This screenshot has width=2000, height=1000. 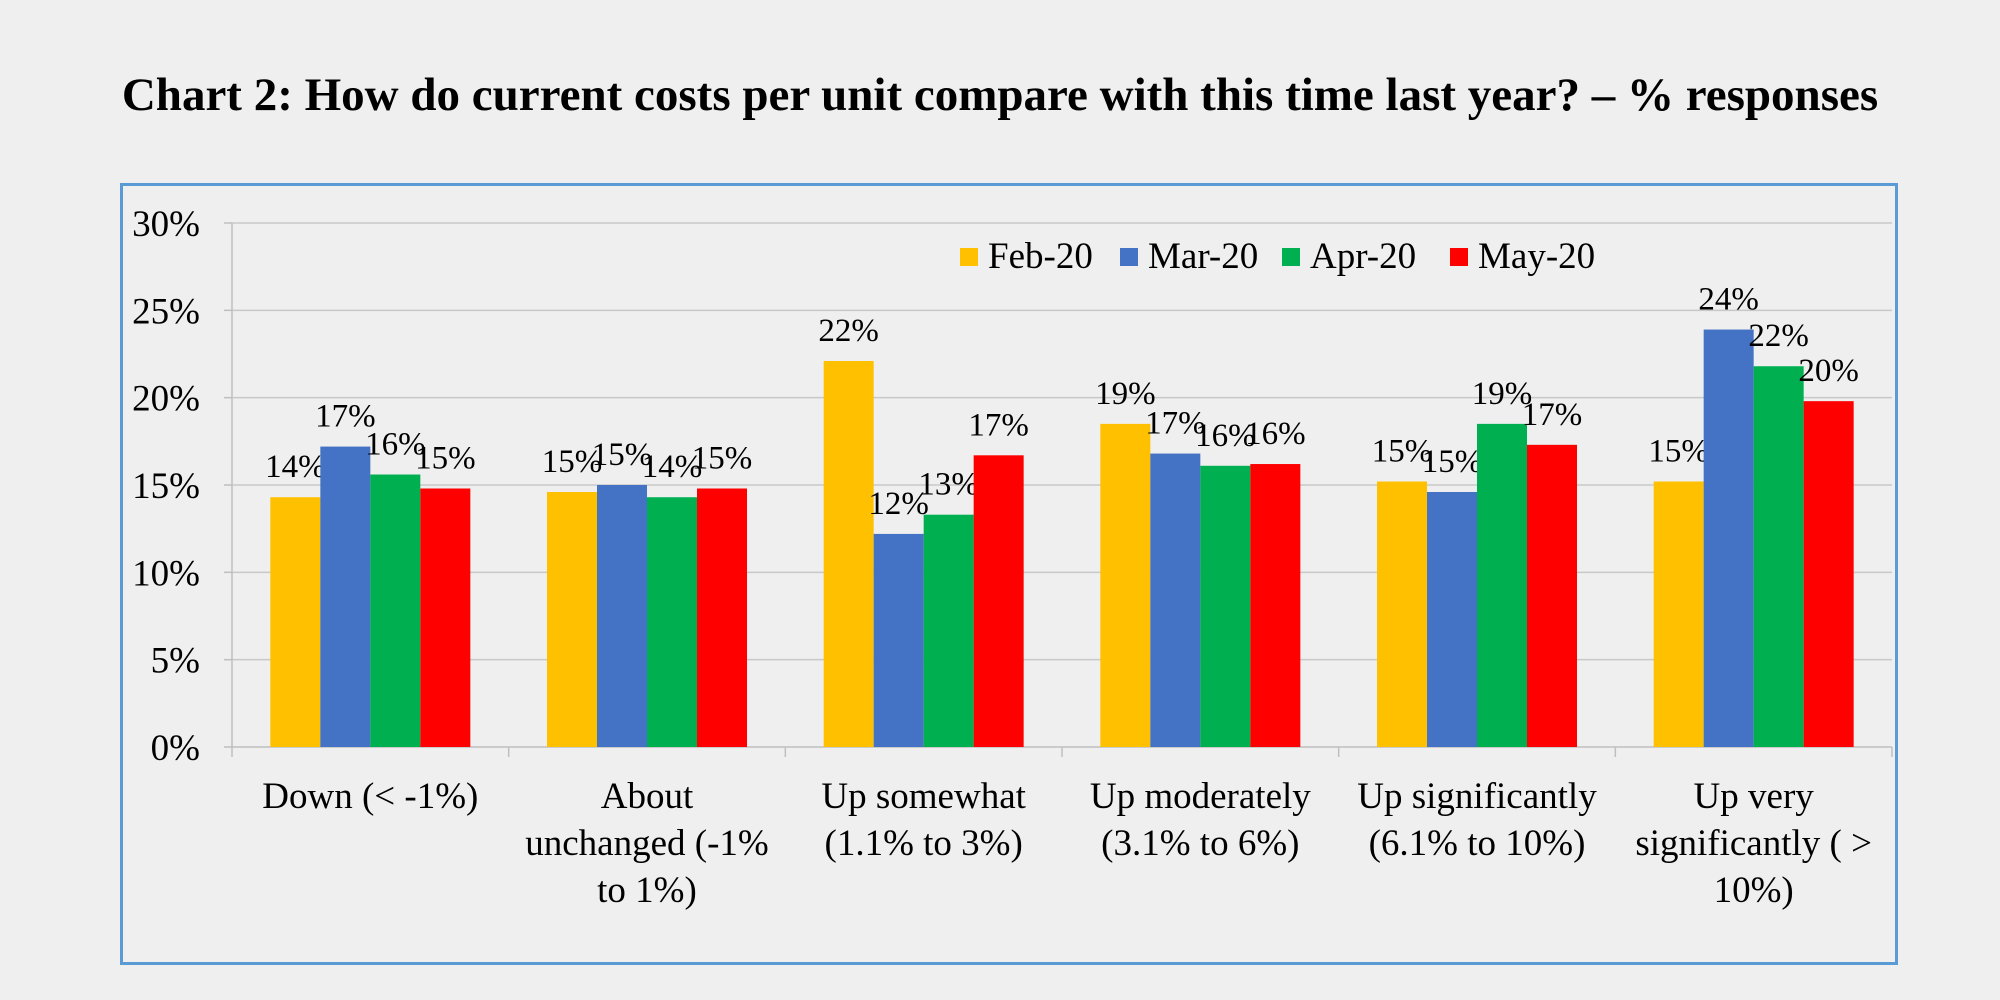 What do you see at coordinates (175, 748) in the screenshot?
I see `y-tick-label: 0%` at bounding box center [175, 748].